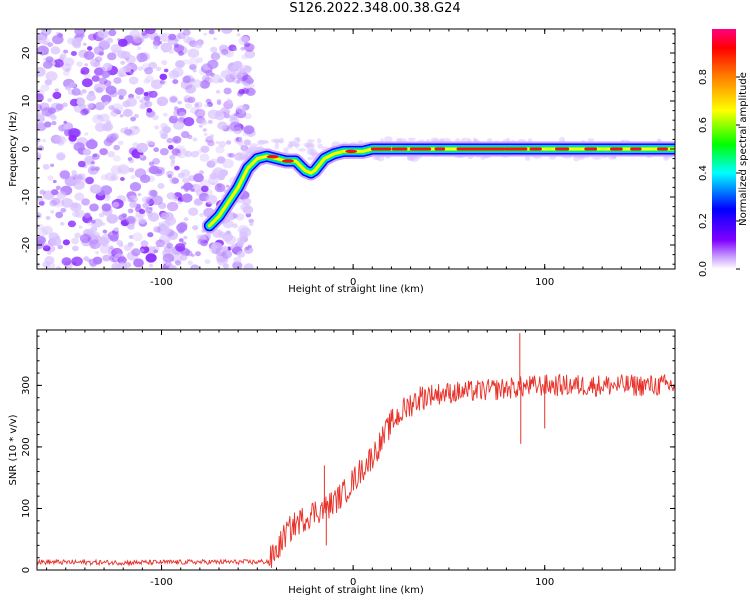 The height and width of the screenshot is (600, 750). I want to click on x-tick-label: 0, so click(353, 582).